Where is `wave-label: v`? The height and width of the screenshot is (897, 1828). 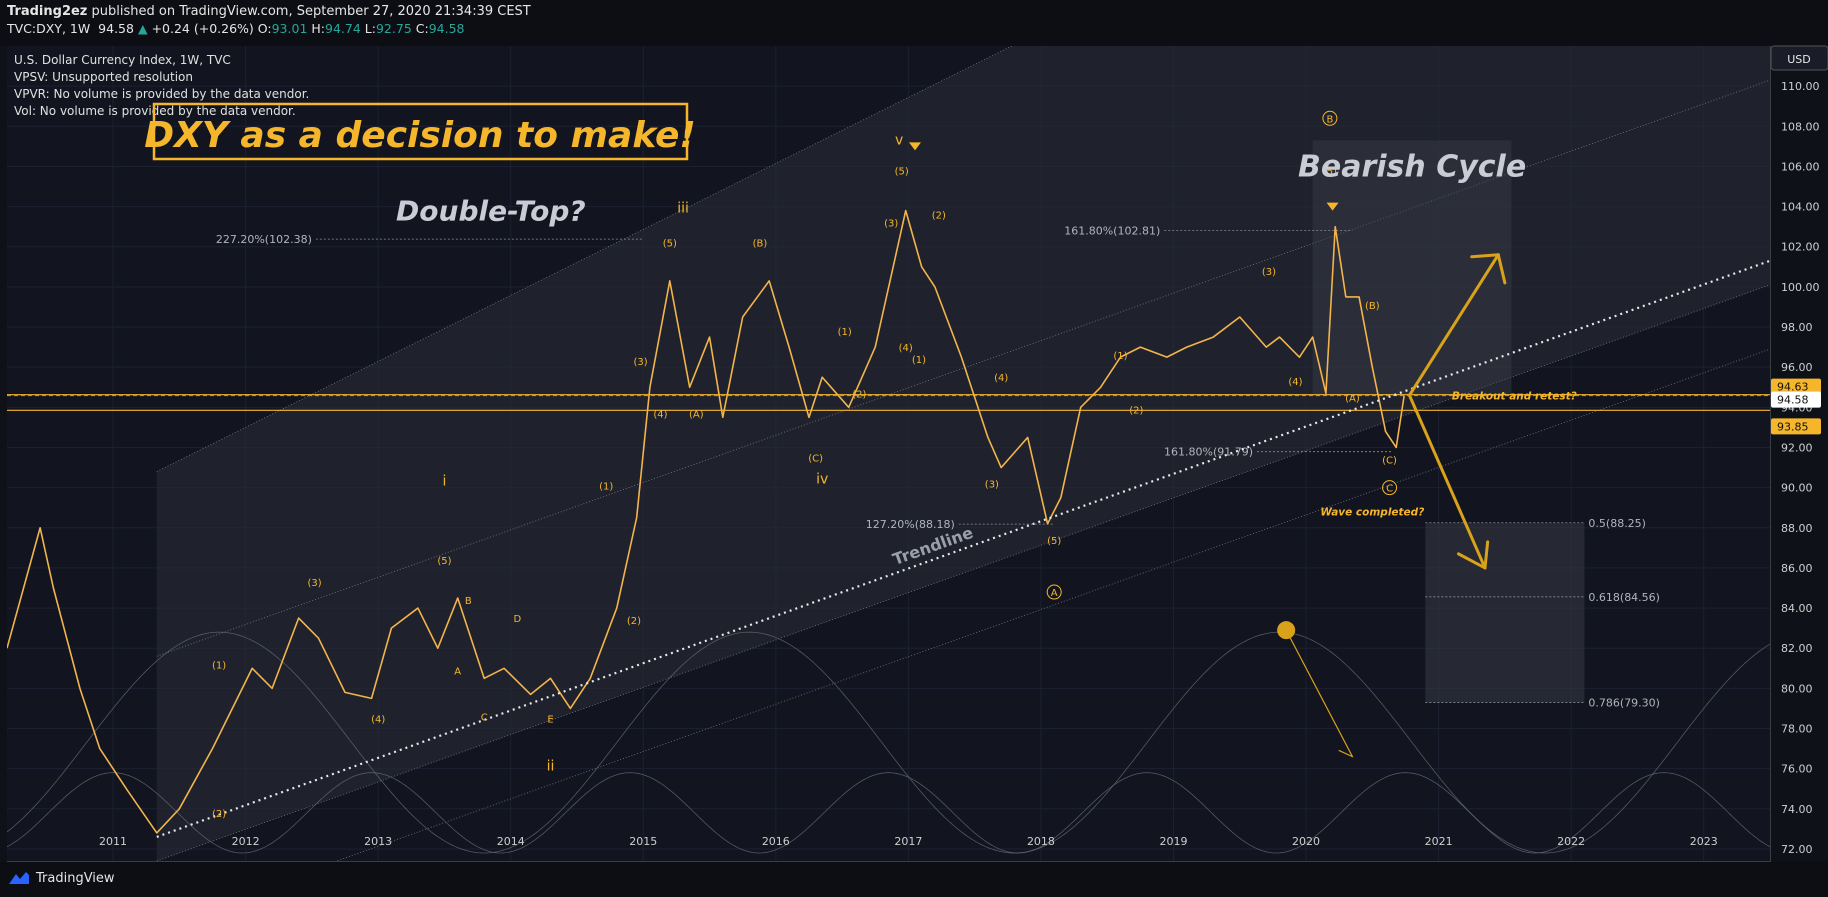 wave-label: v is located at coordinates (899, 140).